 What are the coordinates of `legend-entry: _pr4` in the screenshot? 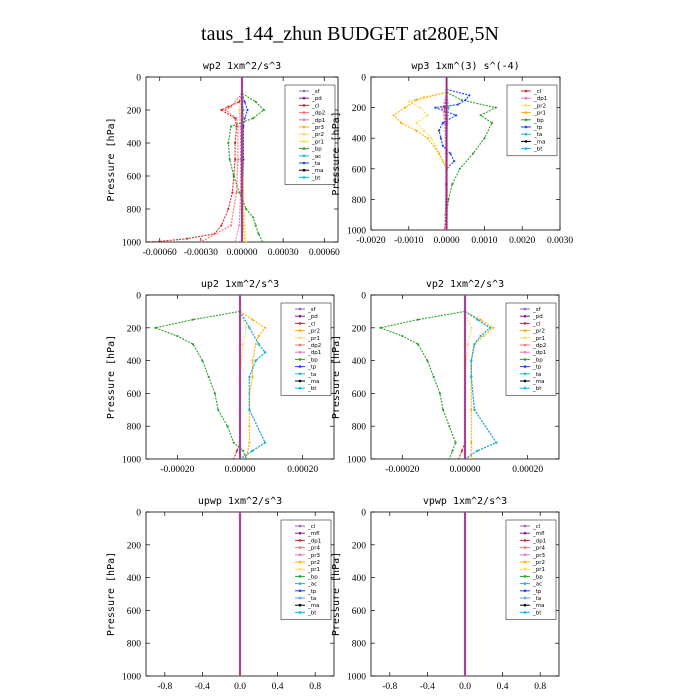 It's located at (314, 549).